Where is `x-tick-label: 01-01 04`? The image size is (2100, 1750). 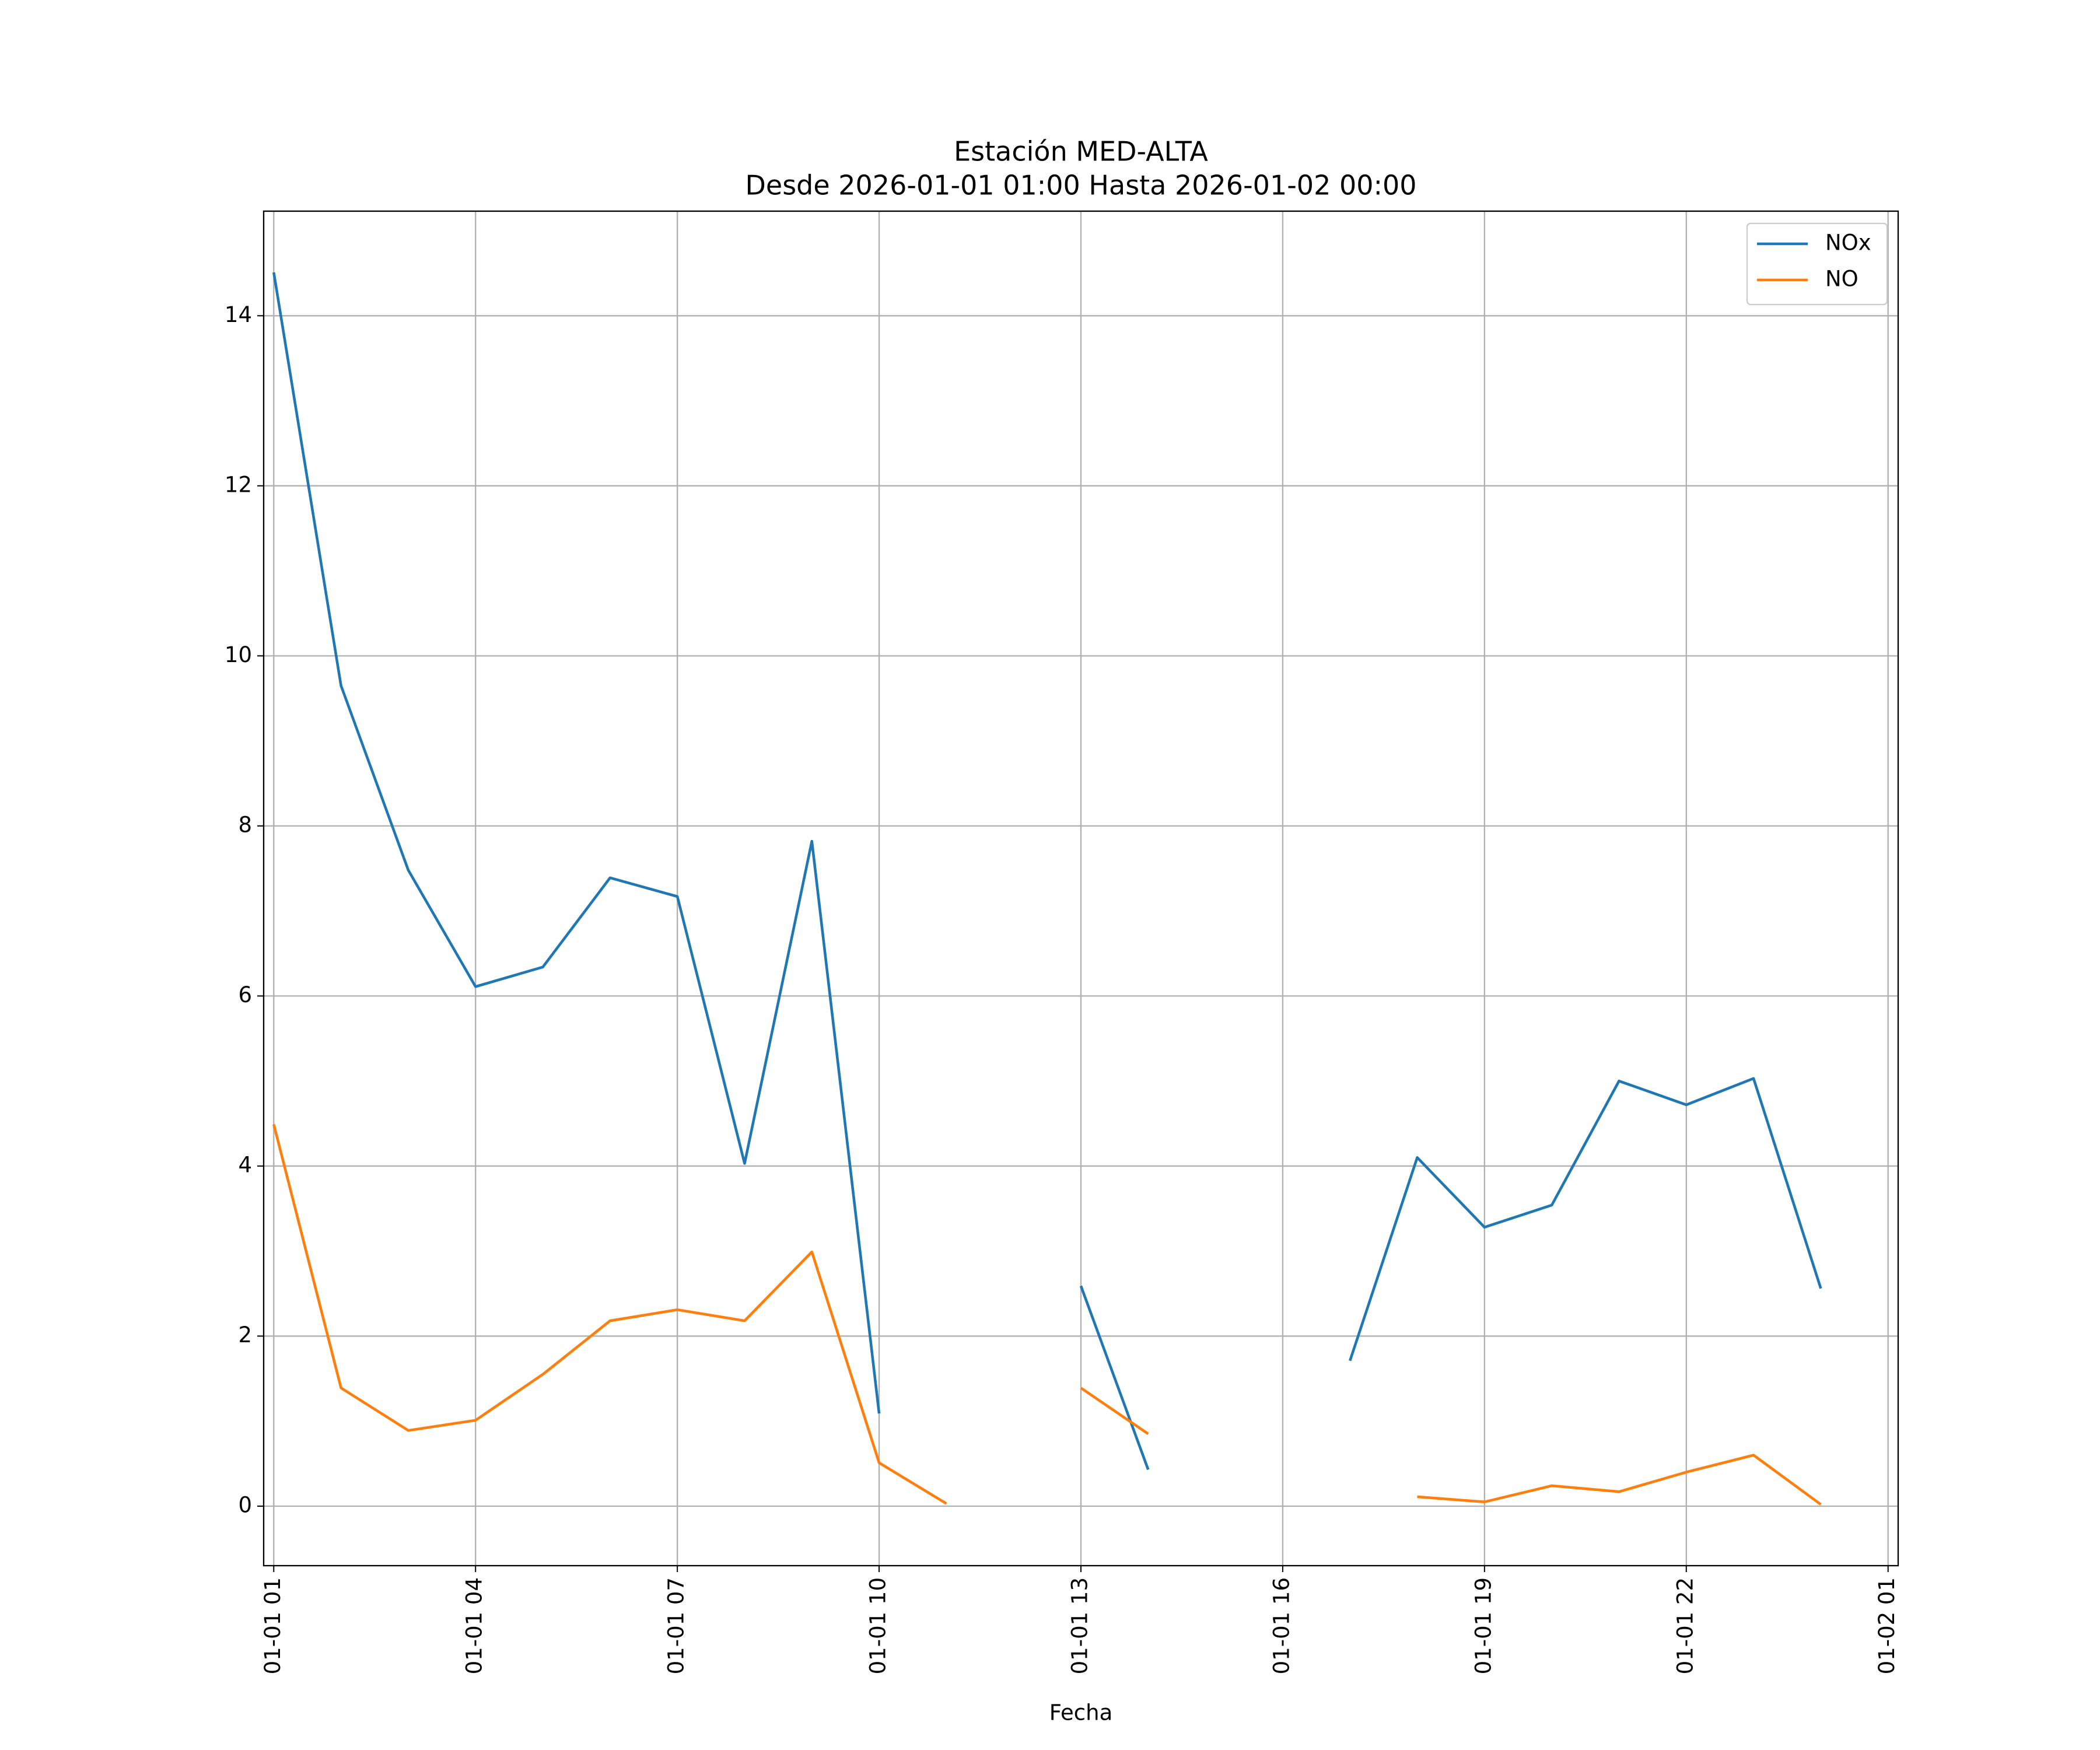
x-tick-label: 01-01 04 is located at coordinates (474, 1625).